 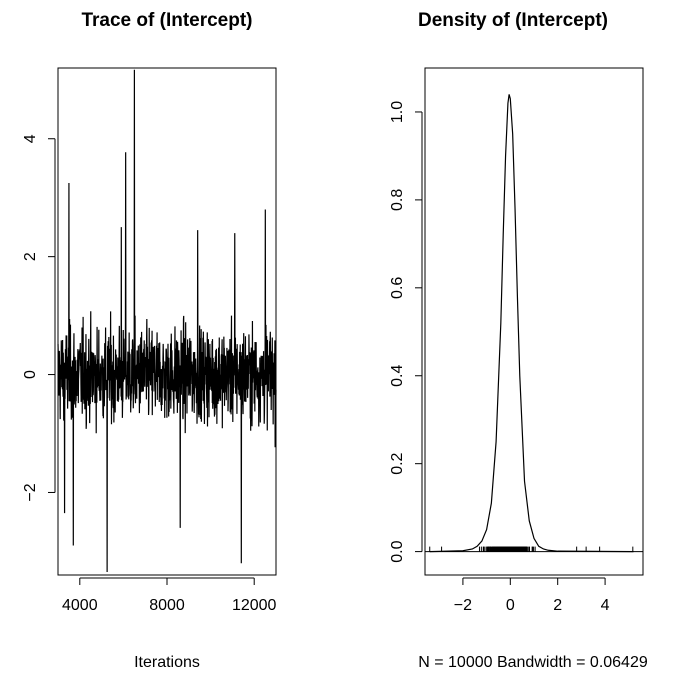 What do you see at coordinates (531, 549) in the screenshot?
I see `density-rug` at bounding box center [531, 549].